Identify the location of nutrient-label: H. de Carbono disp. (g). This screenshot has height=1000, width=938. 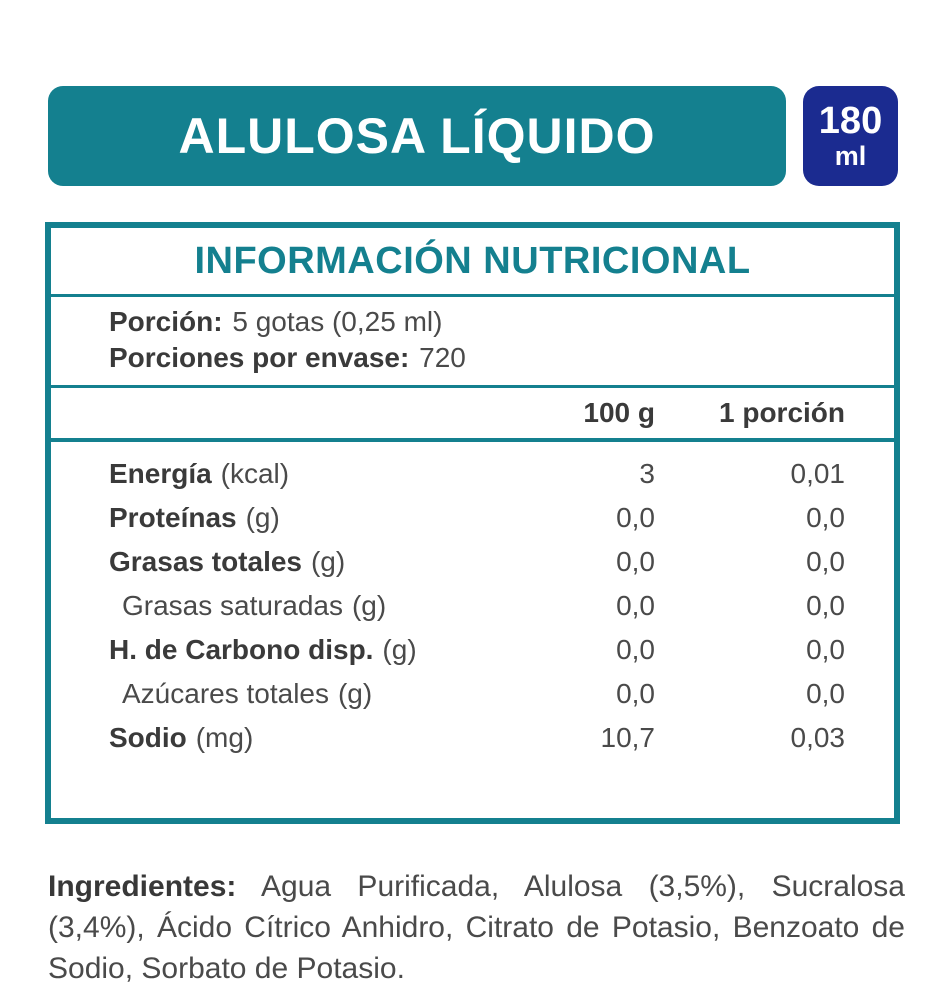
(263, 649).